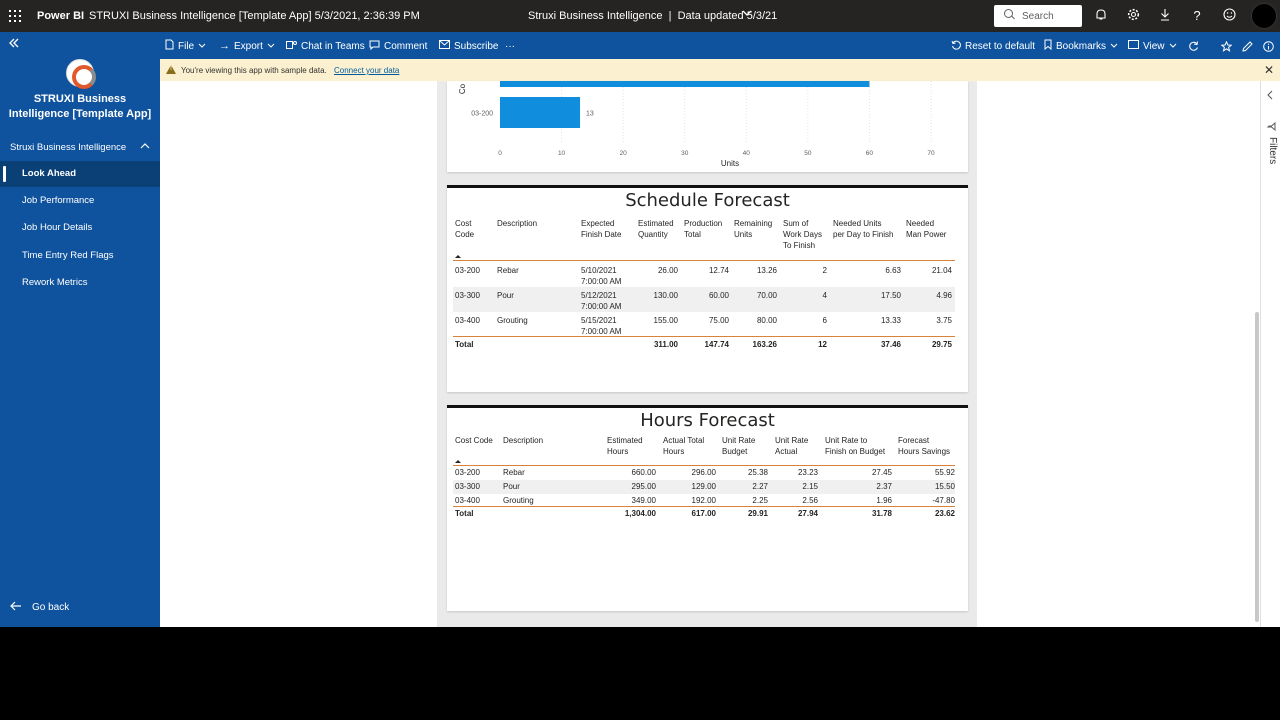 The width and height of the screenshot is (1280, 720). Describe the element at coordinates (81, 147) in the screenshot. I see `nav-section-header: Struxi Business Intelligence` at that location.